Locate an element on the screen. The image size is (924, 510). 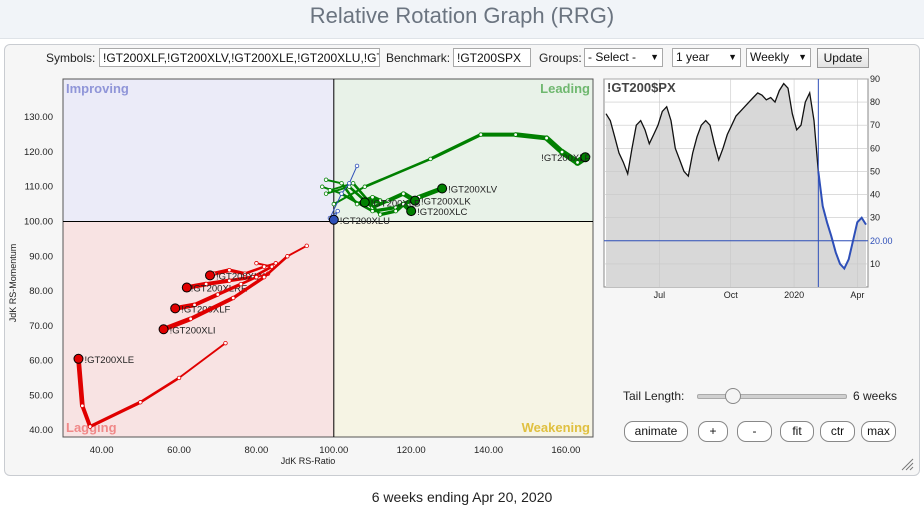
benchmark-y-tick-label: 80 is located at coordinates (875, 102).